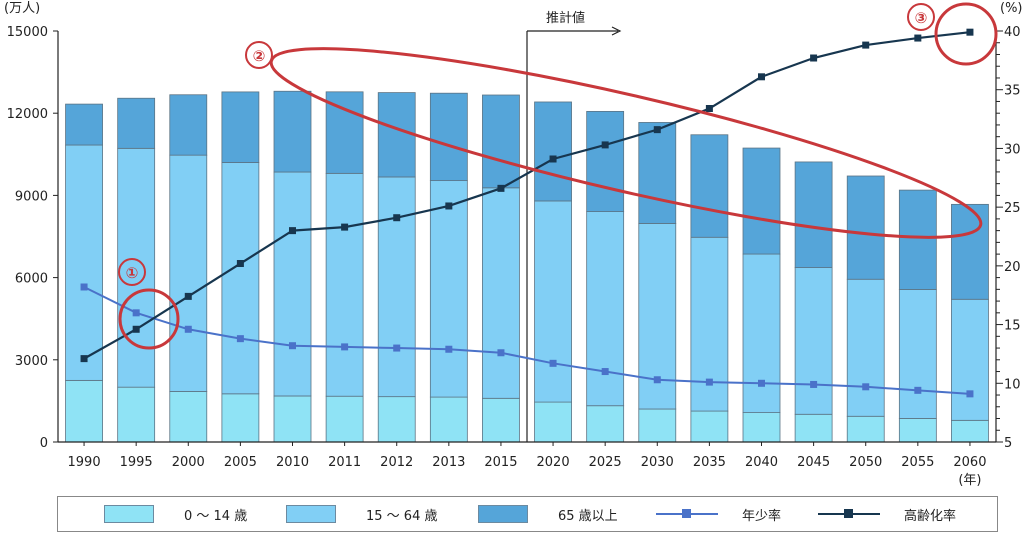  I want to click on bar-seg-0-2015, so click(501, 420).